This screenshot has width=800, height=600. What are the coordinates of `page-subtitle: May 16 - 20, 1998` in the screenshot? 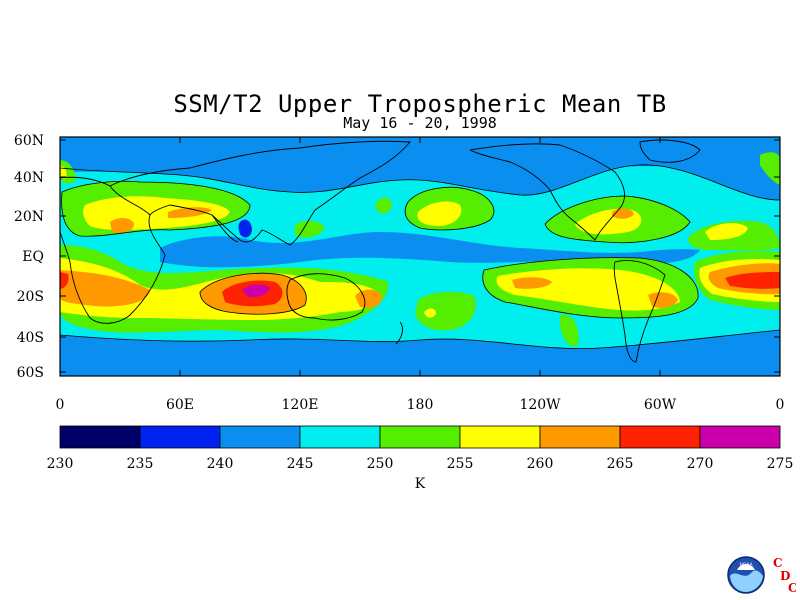 It's located at (420, 123).